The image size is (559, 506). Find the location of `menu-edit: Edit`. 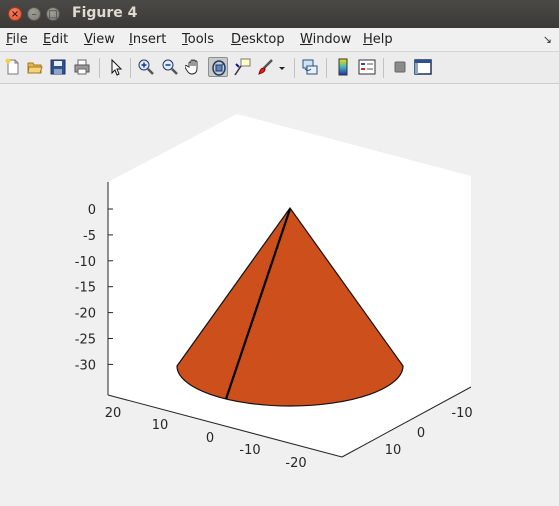

menu-edit: Edit is located at coordinates (56, 39).